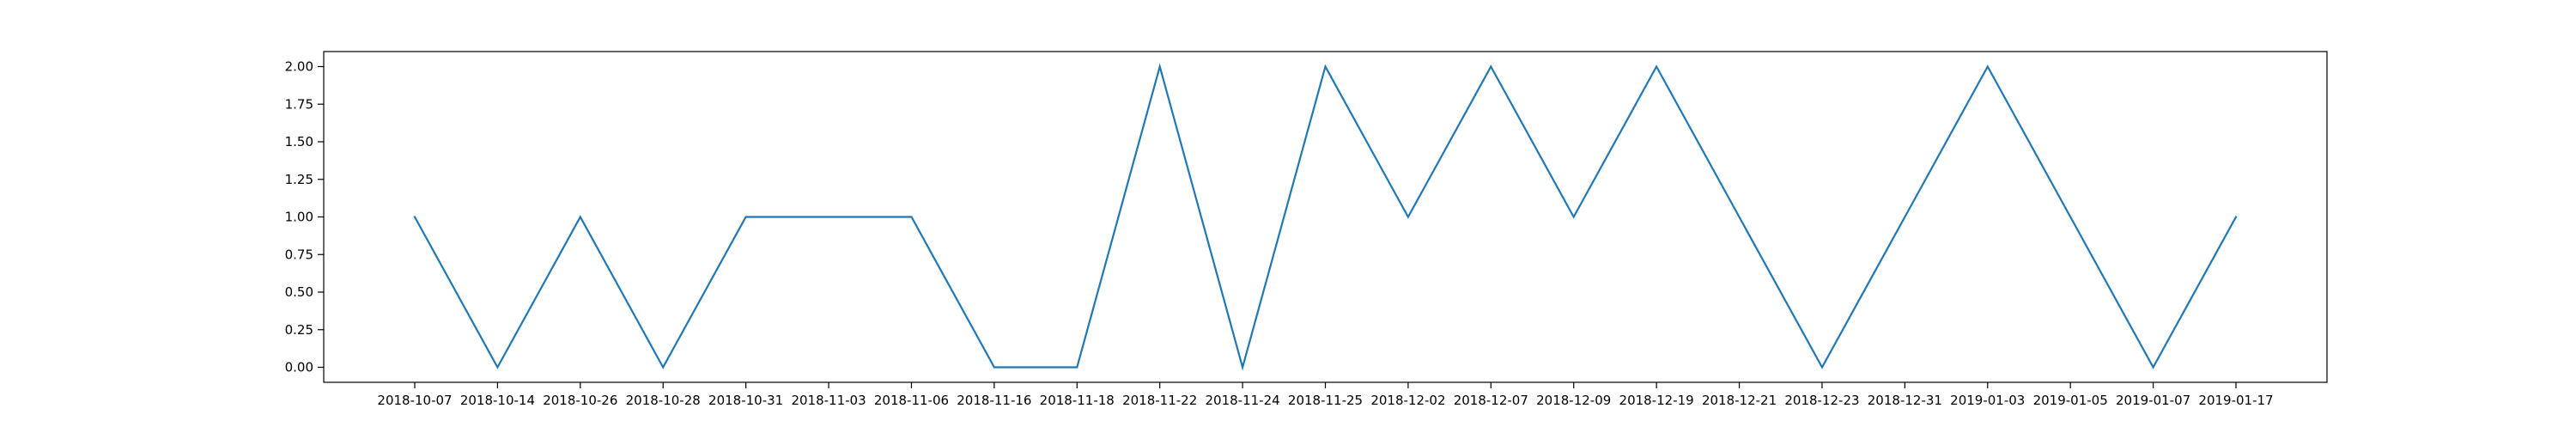  I want to click on x-tick-label: 2018-12-09, so click(1573, 400).